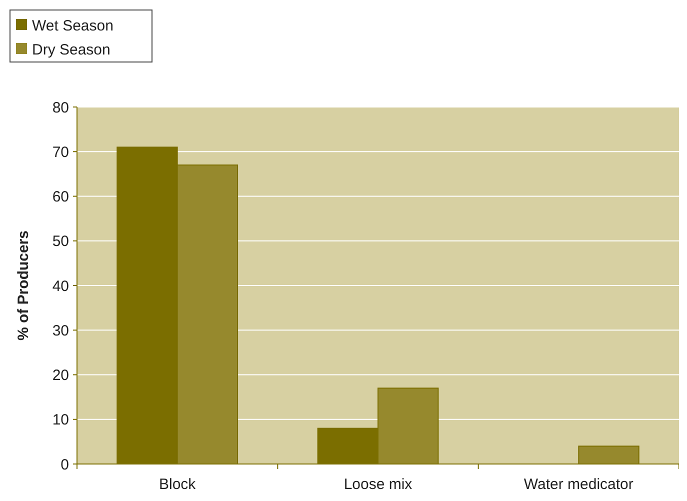 This screenshot has width=687, height=501. Describe the element at coordinates (378, 484) in the screenshot. I see `x-tick-label: Loose mix` at that location.